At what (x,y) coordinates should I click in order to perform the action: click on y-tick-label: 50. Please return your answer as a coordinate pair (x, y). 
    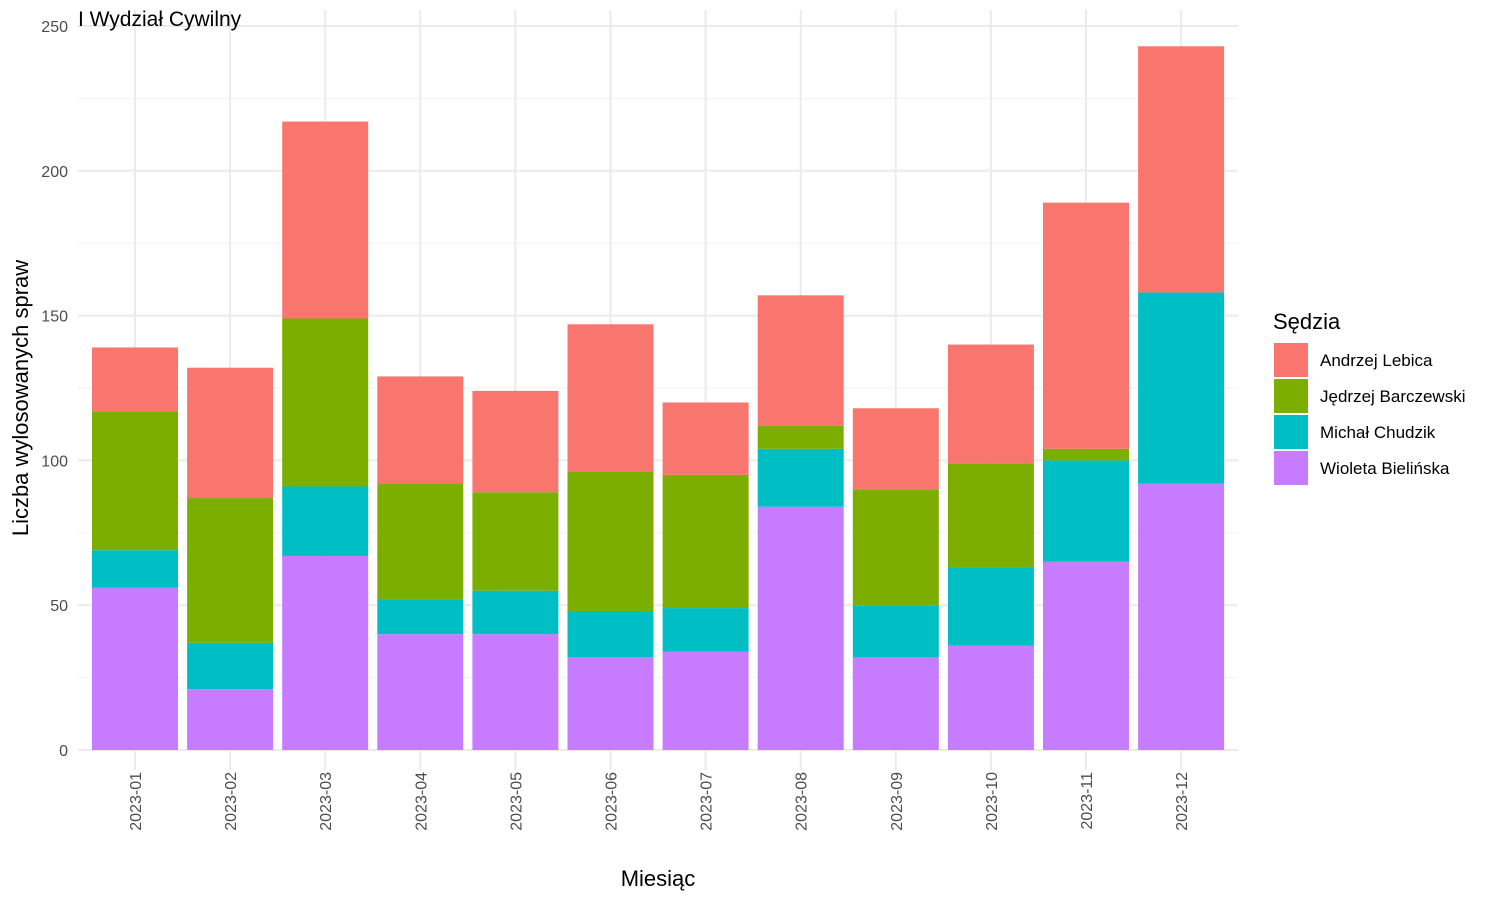
    Looking at the image, I should click on (59, 606).